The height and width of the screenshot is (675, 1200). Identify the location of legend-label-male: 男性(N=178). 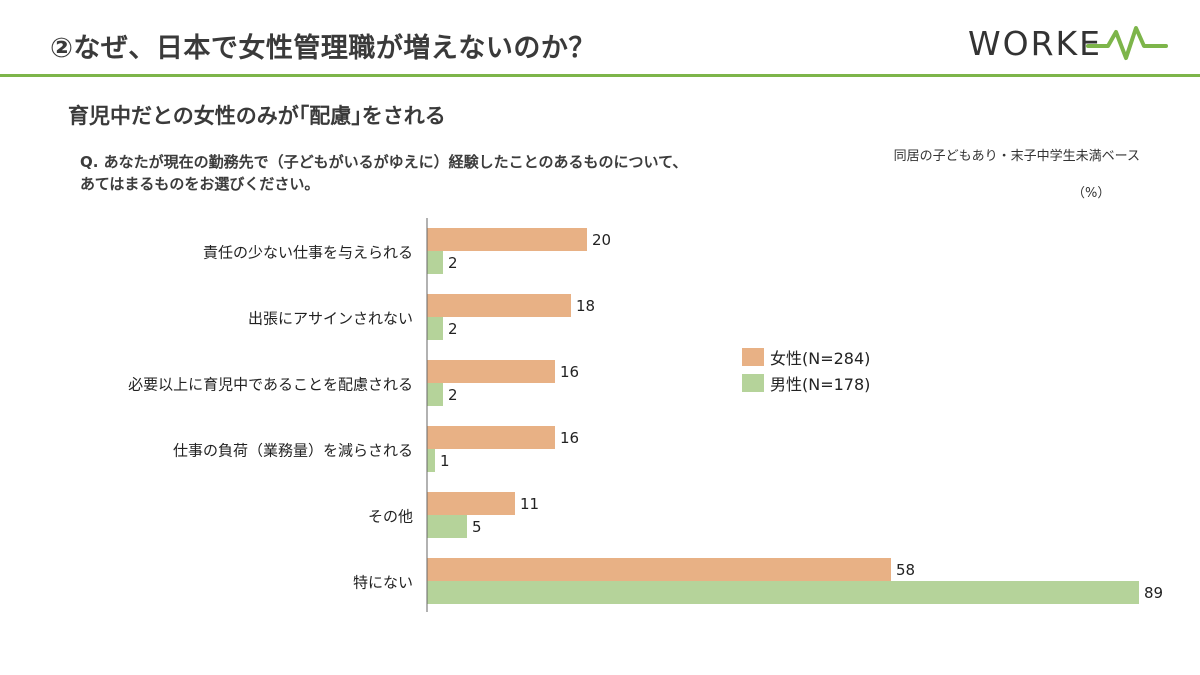
(820, 384).